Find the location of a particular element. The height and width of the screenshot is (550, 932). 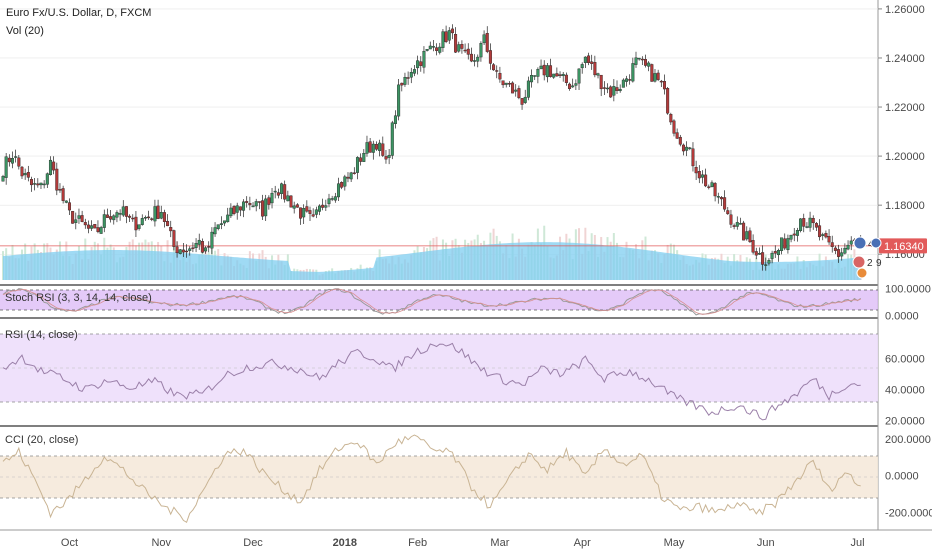

indicator-tick-label: 0.0000 is located at coordinates (902, 477).